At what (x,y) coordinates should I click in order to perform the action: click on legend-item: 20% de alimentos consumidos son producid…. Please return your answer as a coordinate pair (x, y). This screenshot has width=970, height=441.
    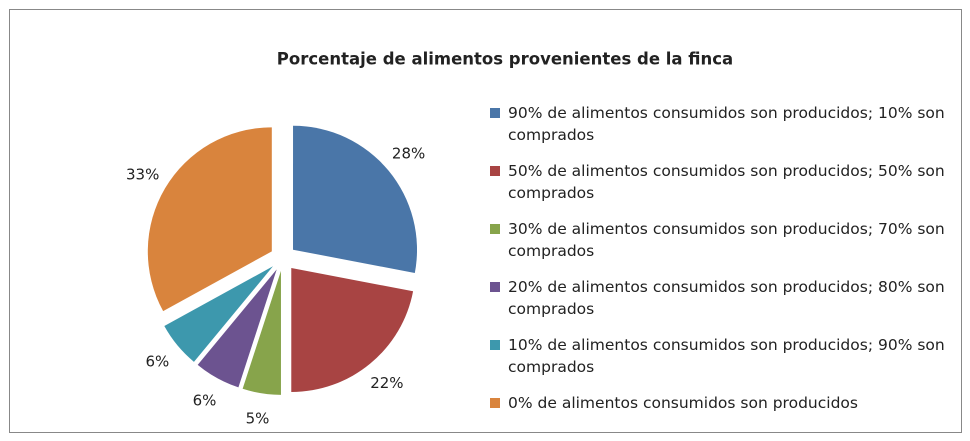
    Looking at the image, I should click on (721, 298).